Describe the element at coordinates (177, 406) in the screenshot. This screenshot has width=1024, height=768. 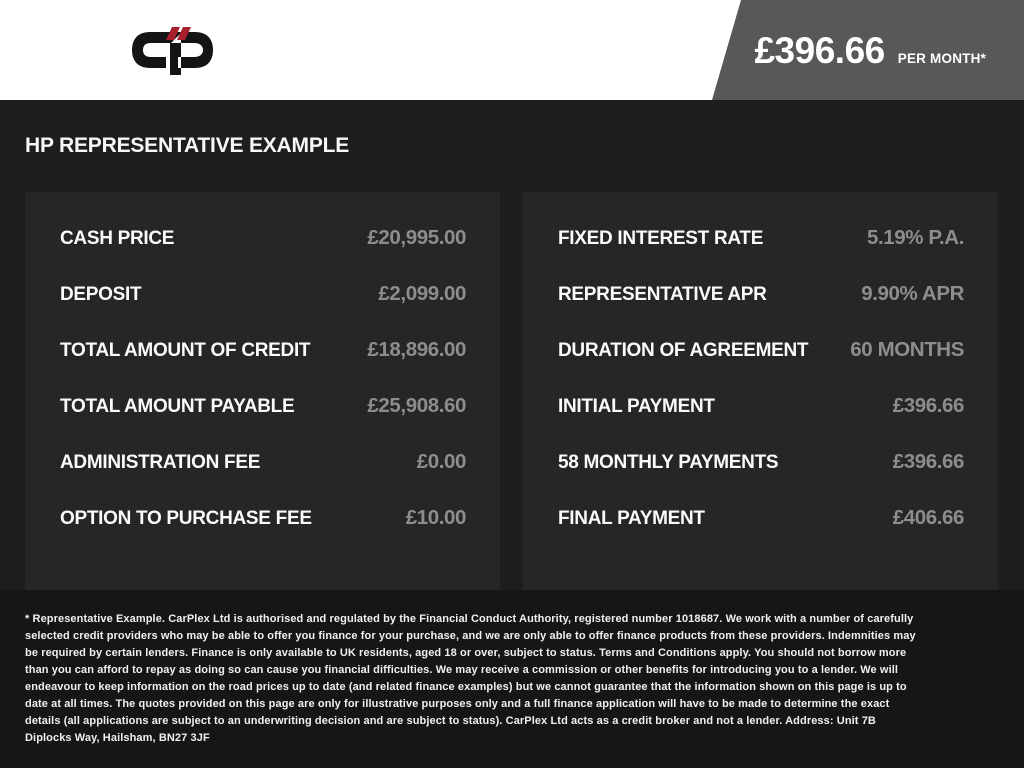
I see `finance-row-label: TOTAL AMOUNT PAYABLE` at that location.